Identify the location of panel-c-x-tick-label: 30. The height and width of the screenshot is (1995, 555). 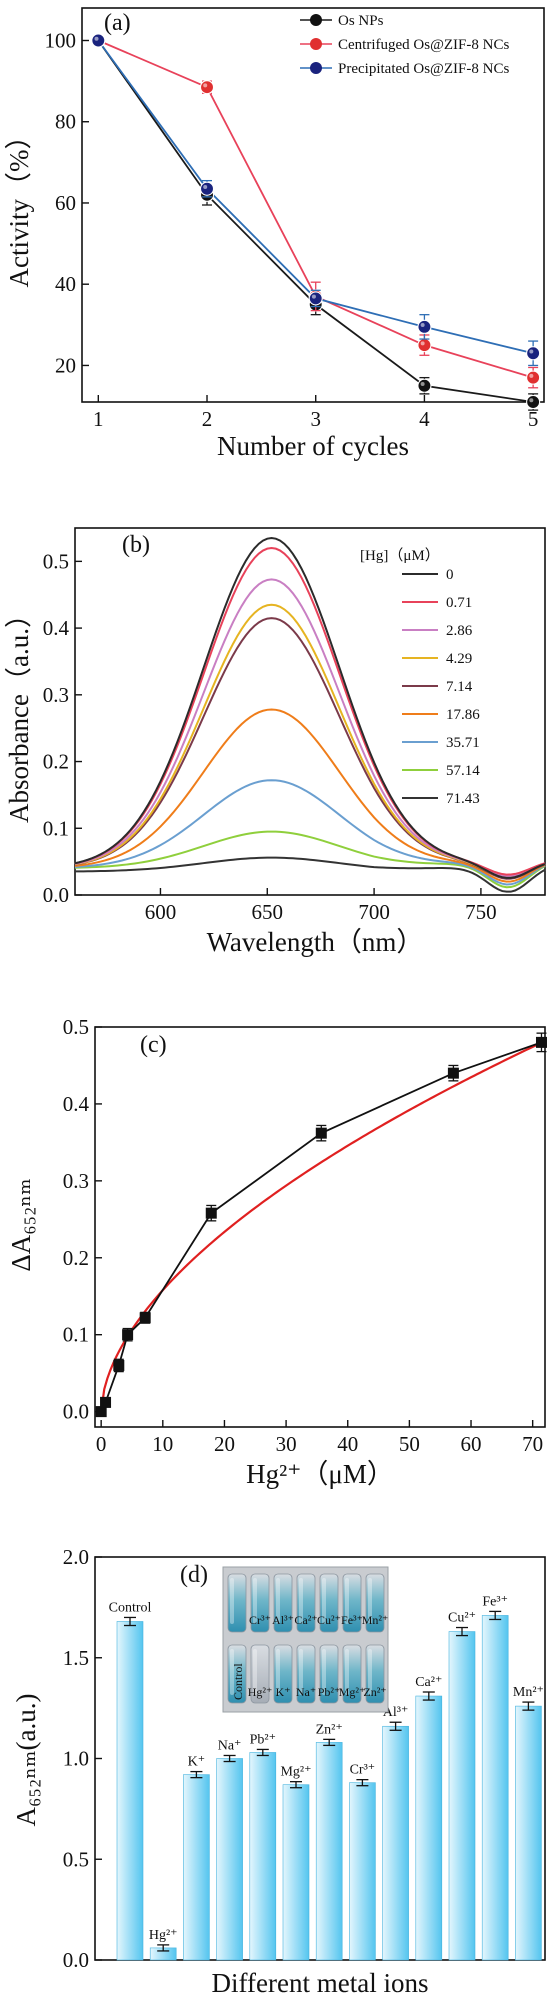
(286, 1444).